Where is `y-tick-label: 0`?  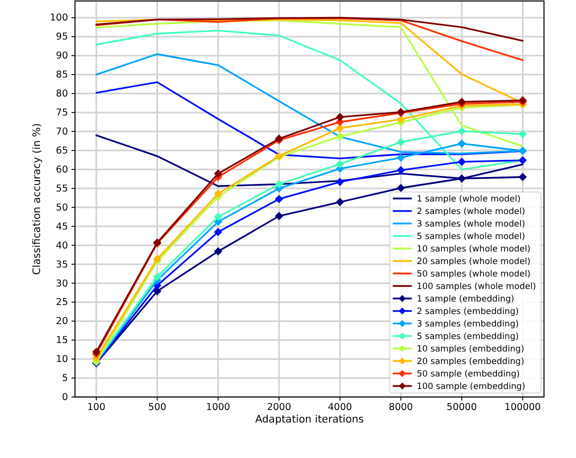 y-tick-label: 0 is located at coordinates (65, 398).